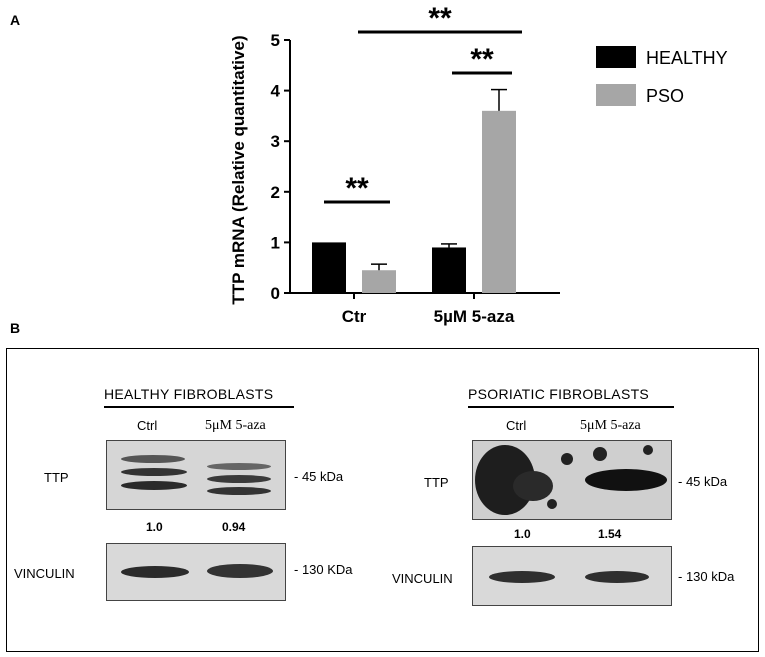 The height and width of the screenshot is (657, 765). I want to click on legend-label-pso: PSO, so click(665, 96).